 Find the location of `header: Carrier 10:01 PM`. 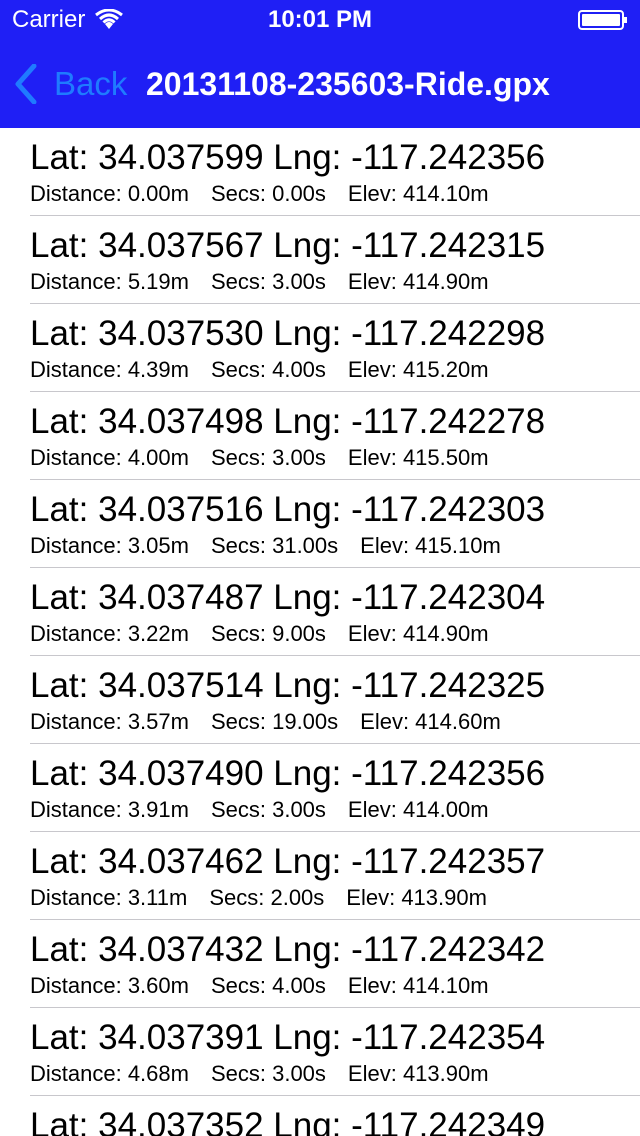

header: Carrier 10:01 PM is located at coordinates (320, 64).